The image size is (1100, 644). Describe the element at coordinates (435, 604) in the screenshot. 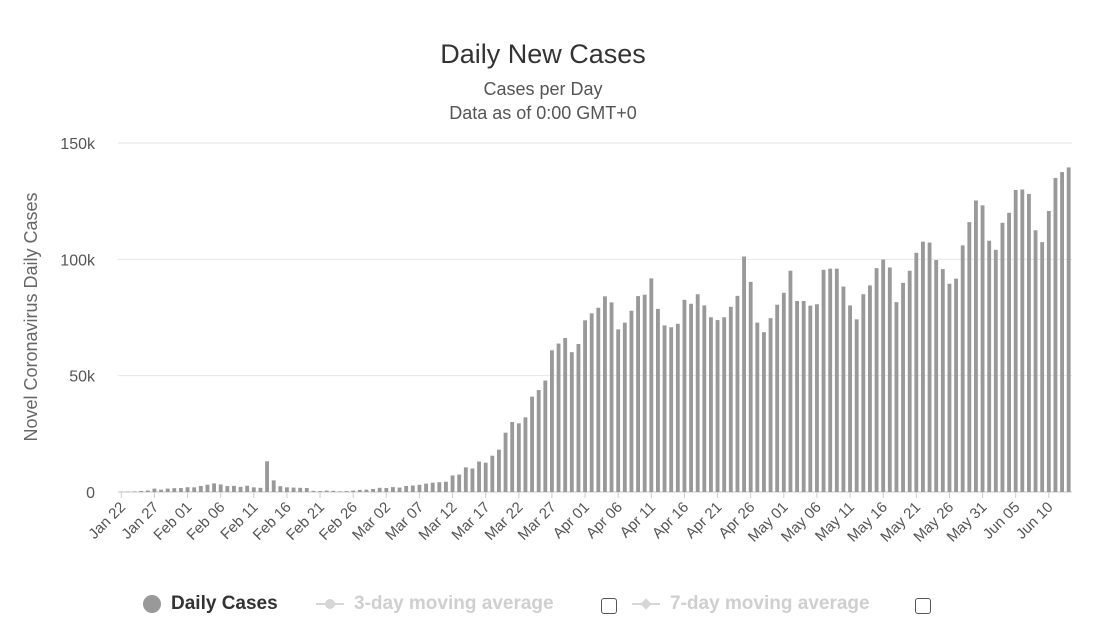

I see `legend-item-3-day-average: 3-day moving average` at that location.